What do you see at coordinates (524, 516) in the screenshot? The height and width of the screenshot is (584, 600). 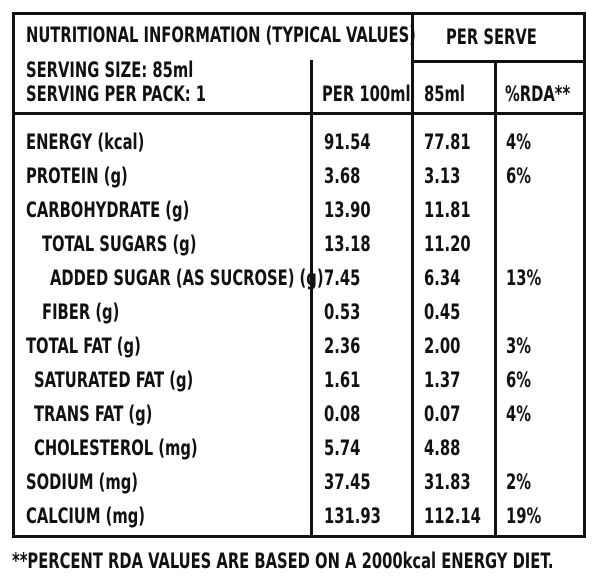 I see `value-rda: 19%` at bounding box center [524, 516].